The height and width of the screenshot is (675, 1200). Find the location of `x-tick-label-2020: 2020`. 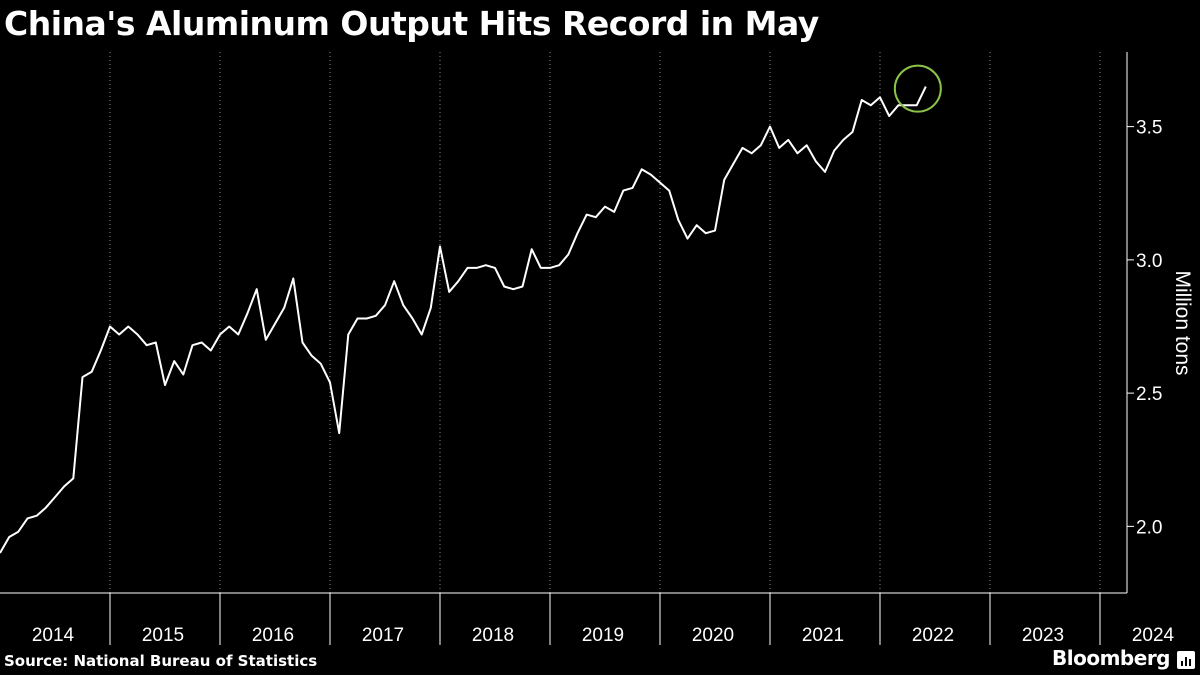

x-tick-label-2020: 2020 is located at coordinates (713, 635).